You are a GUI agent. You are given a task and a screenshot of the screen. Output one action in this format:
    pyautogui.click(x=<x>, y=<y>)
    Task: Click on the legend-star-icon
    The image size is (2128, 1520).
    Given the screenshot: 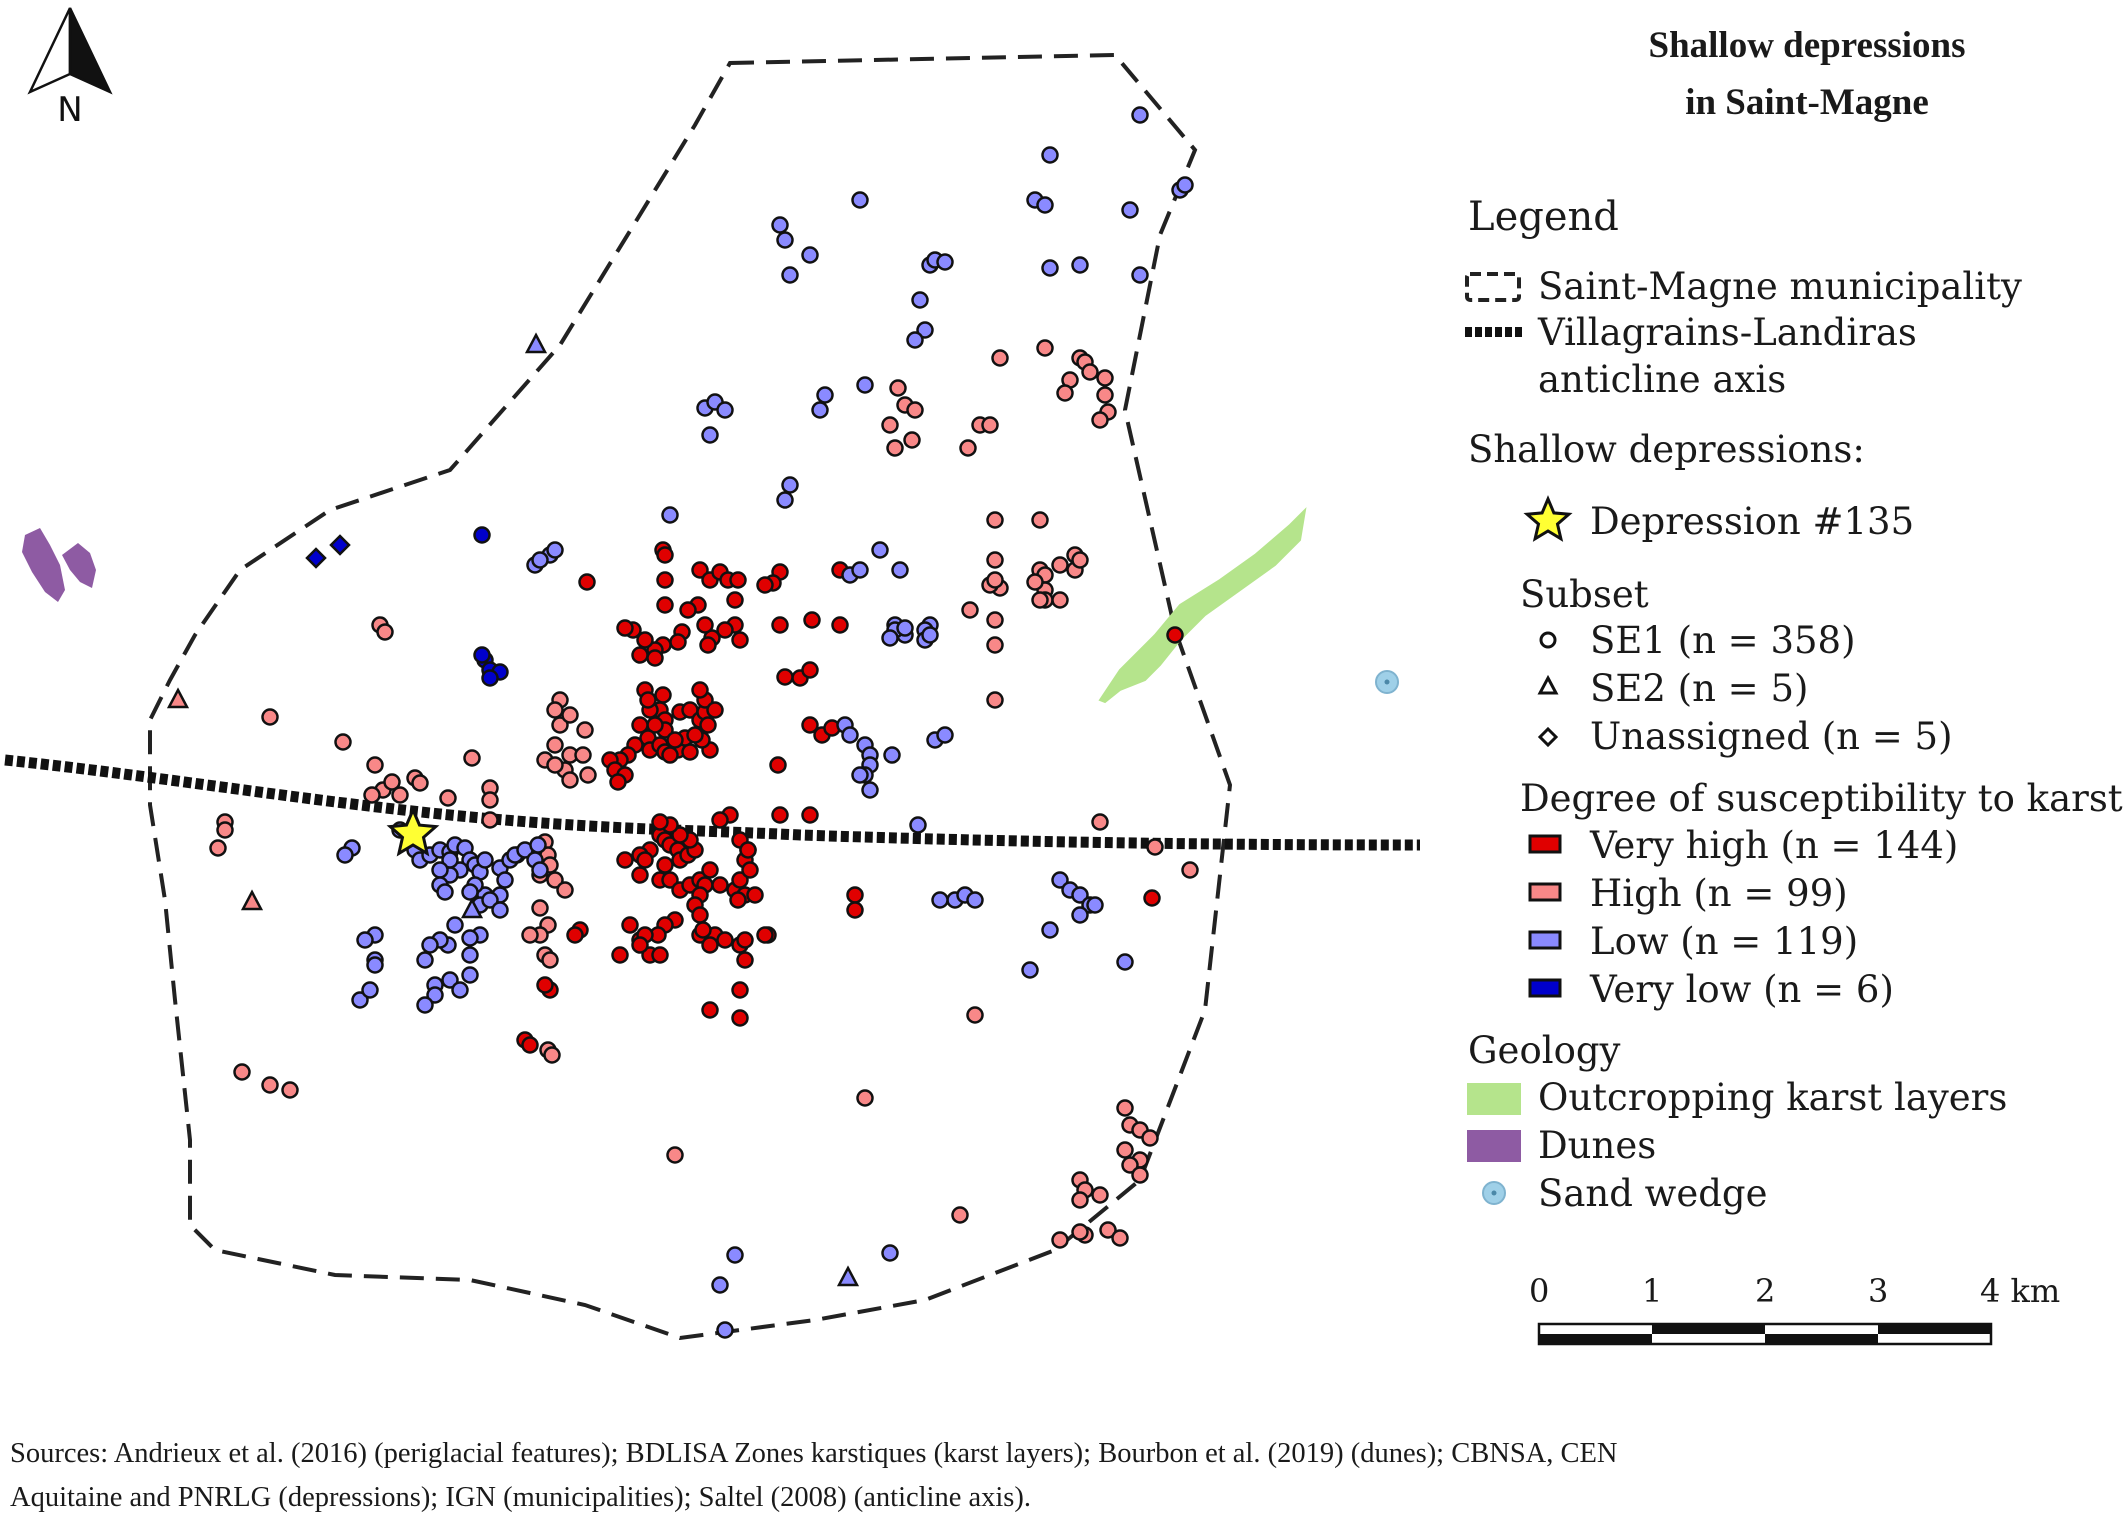 What is the action you would take?
    pyautogui.click(x=1548, y=518)
    